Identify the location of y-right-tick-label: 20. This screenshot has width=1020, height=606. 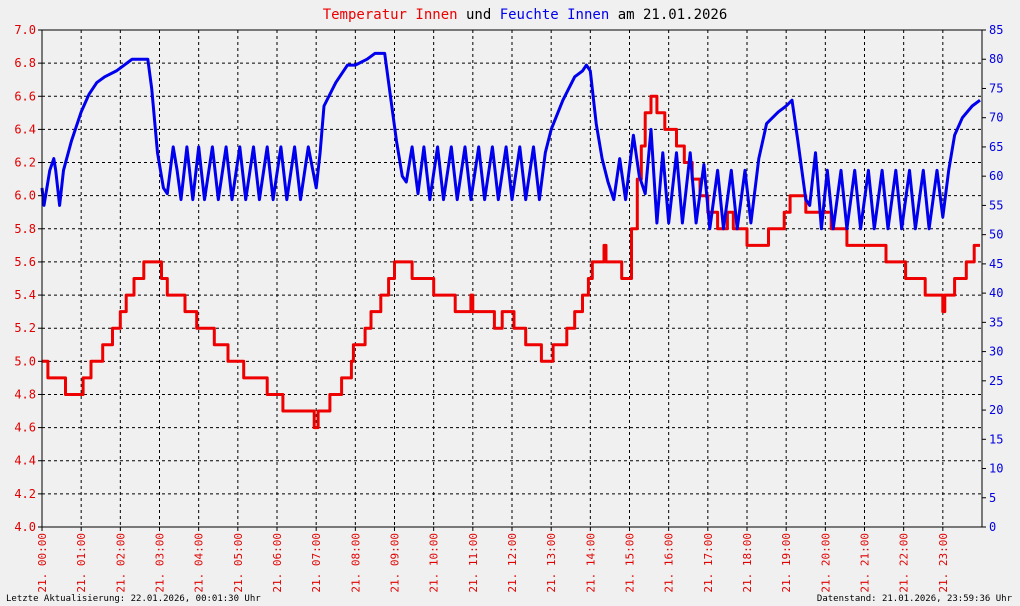
(996, 410).